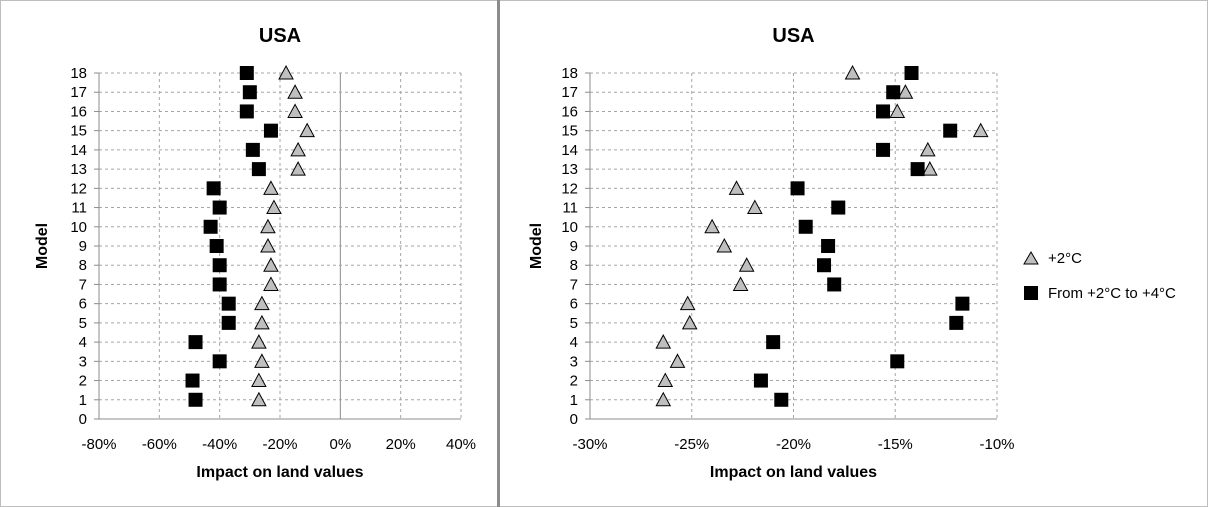  Describe the element at coordinates (569, 169) in the screenshot. I see `y-tick-label: 13` at that location.